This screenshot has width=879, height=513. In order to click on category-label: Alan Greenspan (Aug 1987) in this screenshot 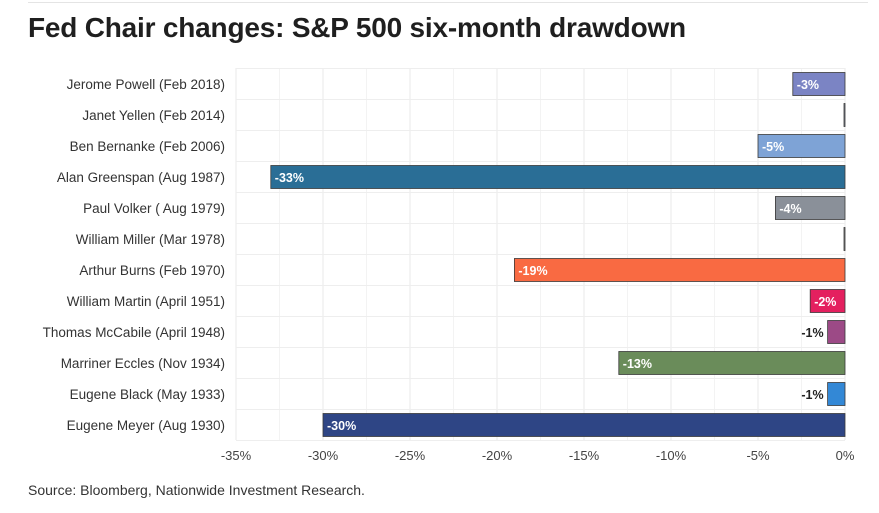, I will do `click(141, 177)`.